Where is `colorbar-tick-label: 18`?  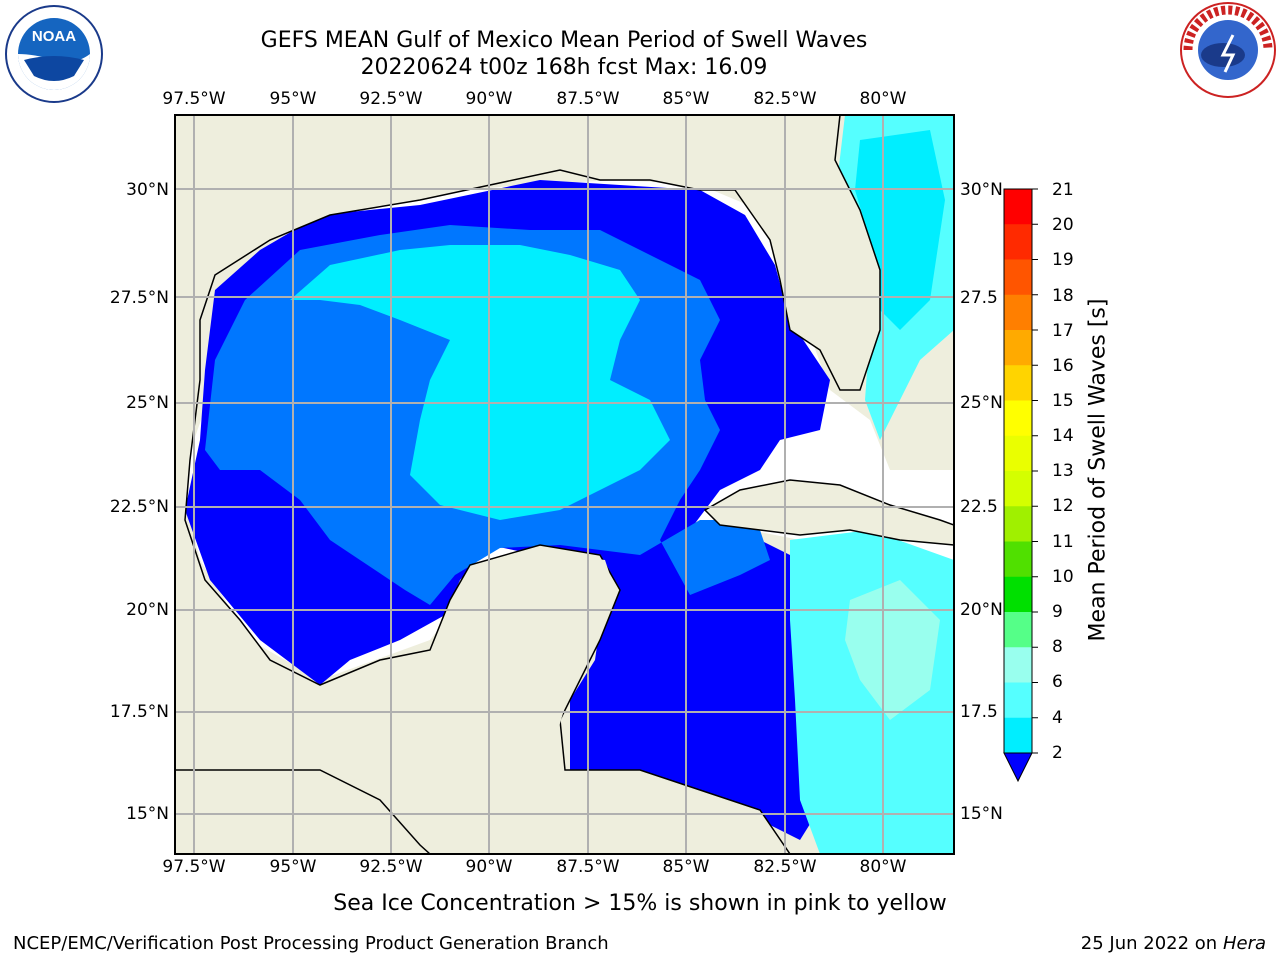
colorbar-tick-label: 18 is located at coordinates (1063, 296).